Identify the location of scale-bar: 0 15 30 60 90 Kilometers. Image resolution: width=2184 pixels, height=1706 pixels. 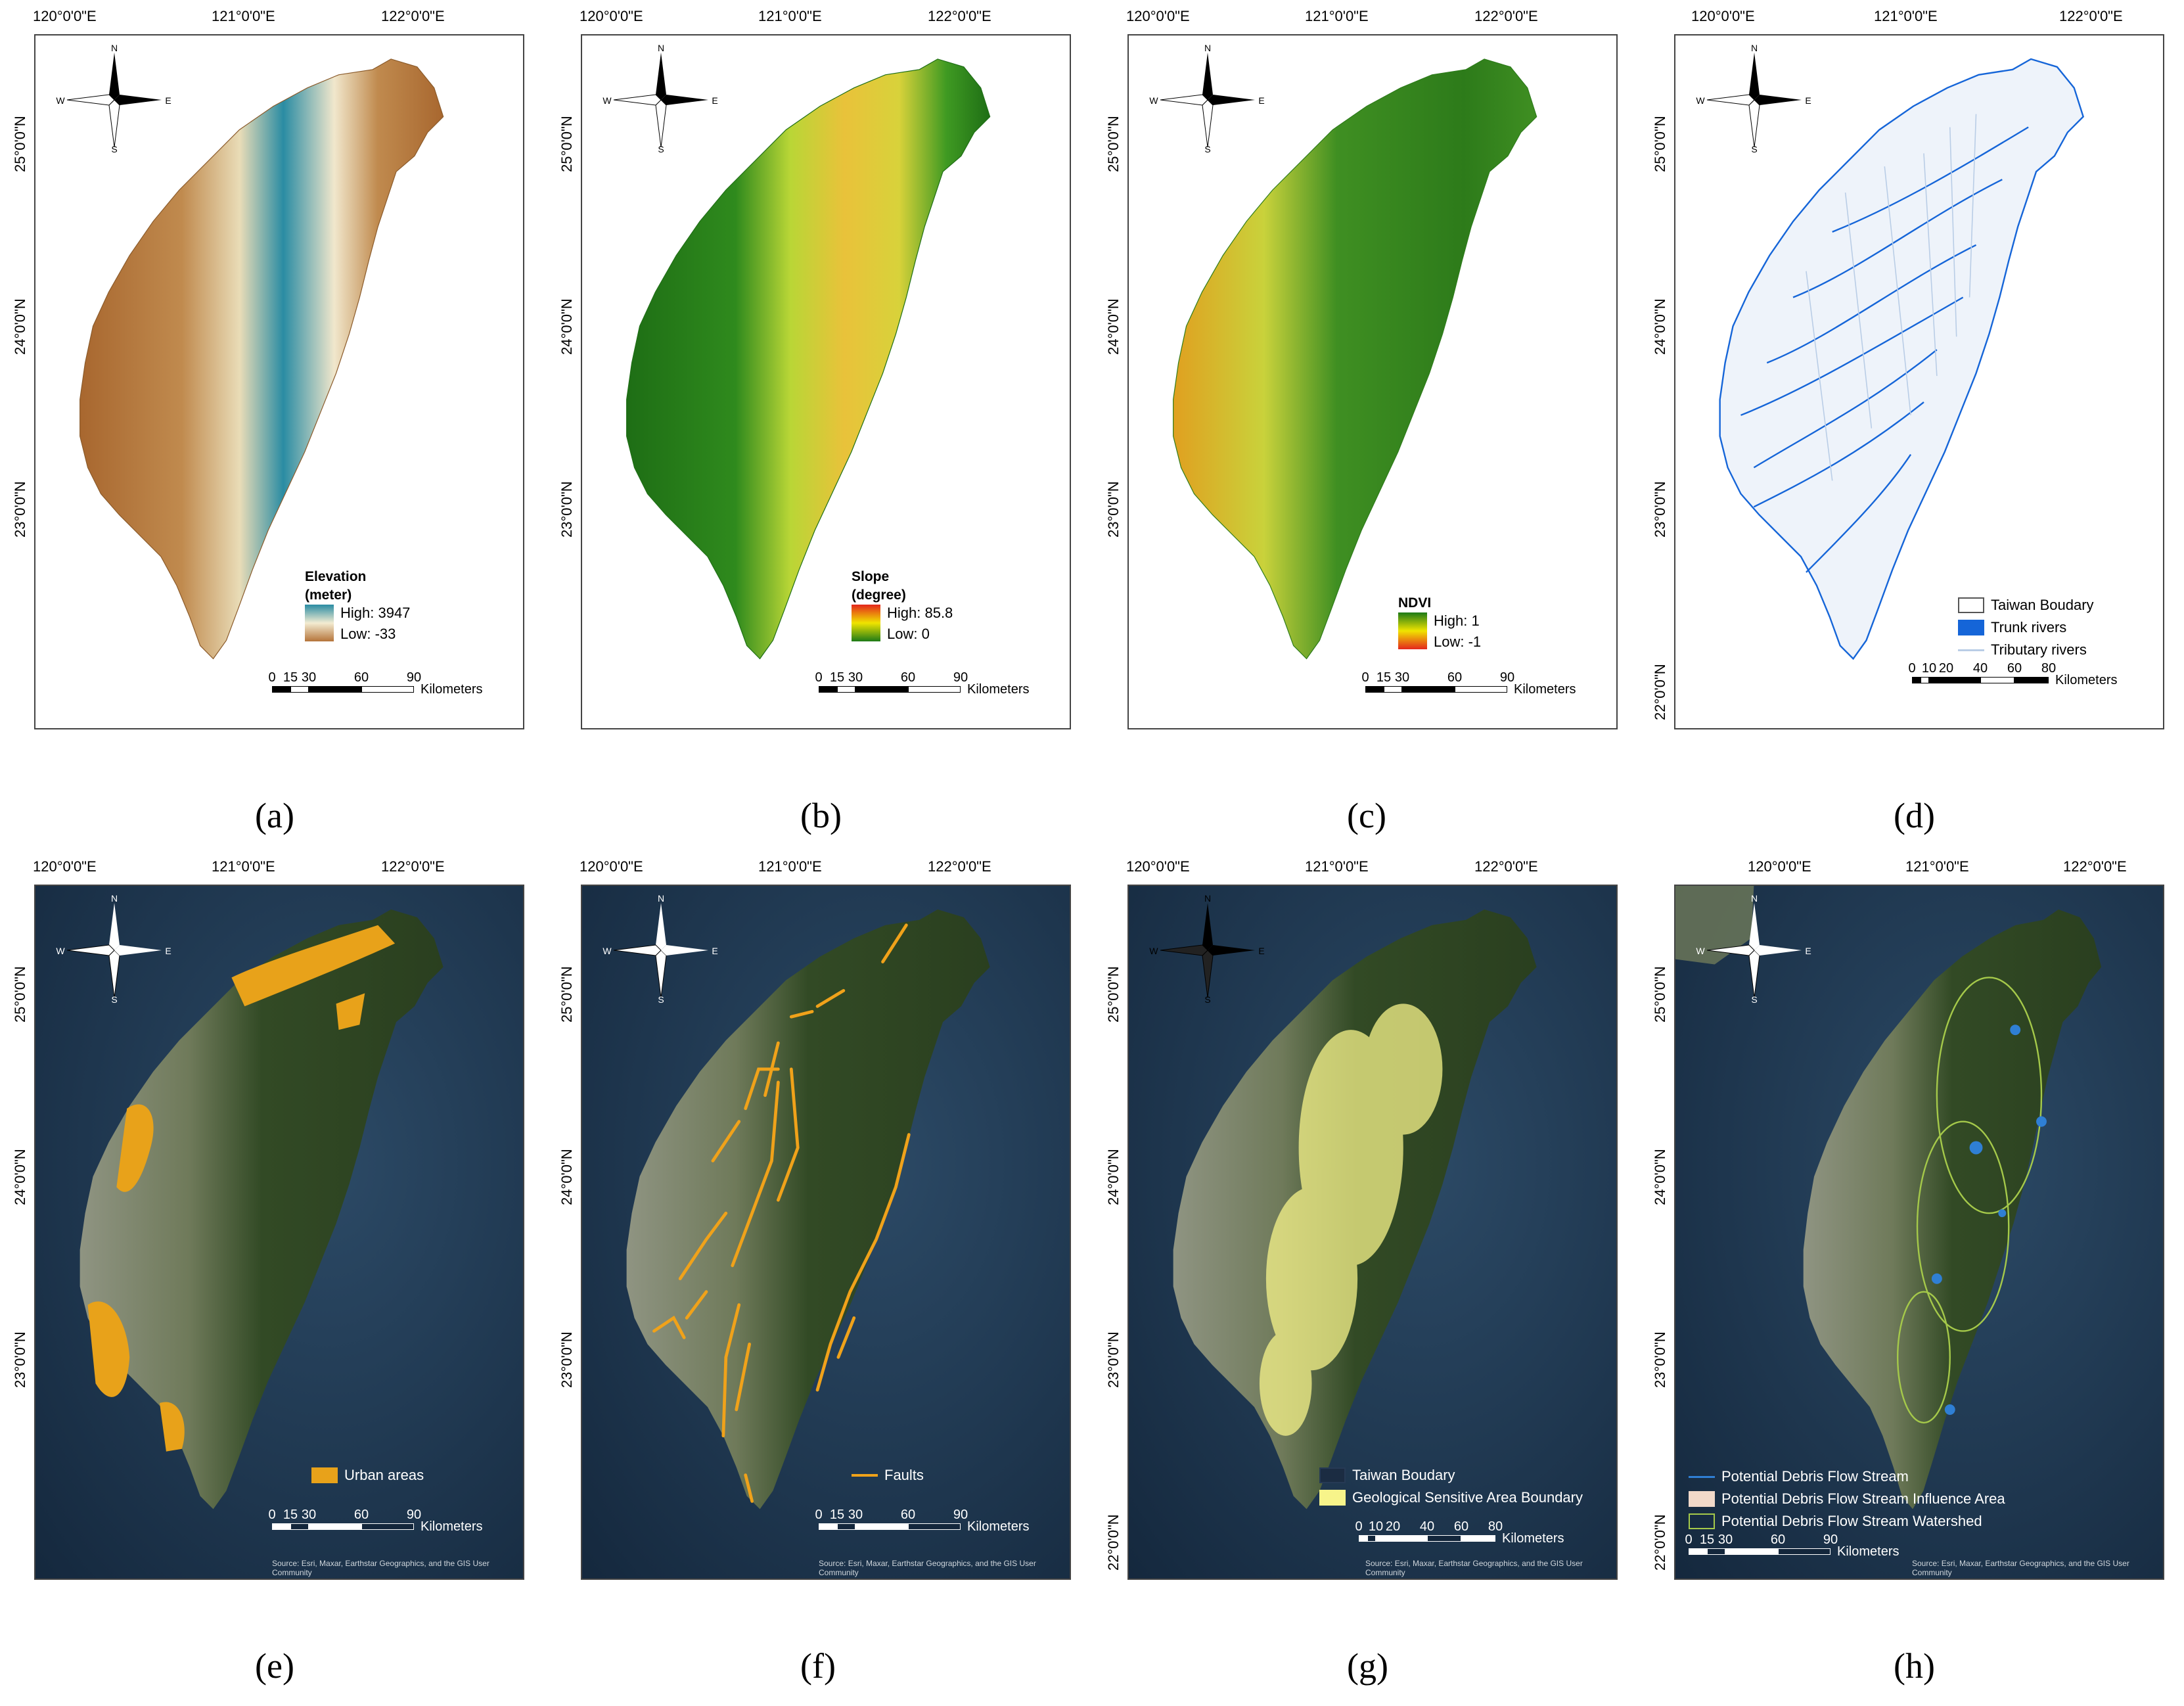
(1802, 1546).